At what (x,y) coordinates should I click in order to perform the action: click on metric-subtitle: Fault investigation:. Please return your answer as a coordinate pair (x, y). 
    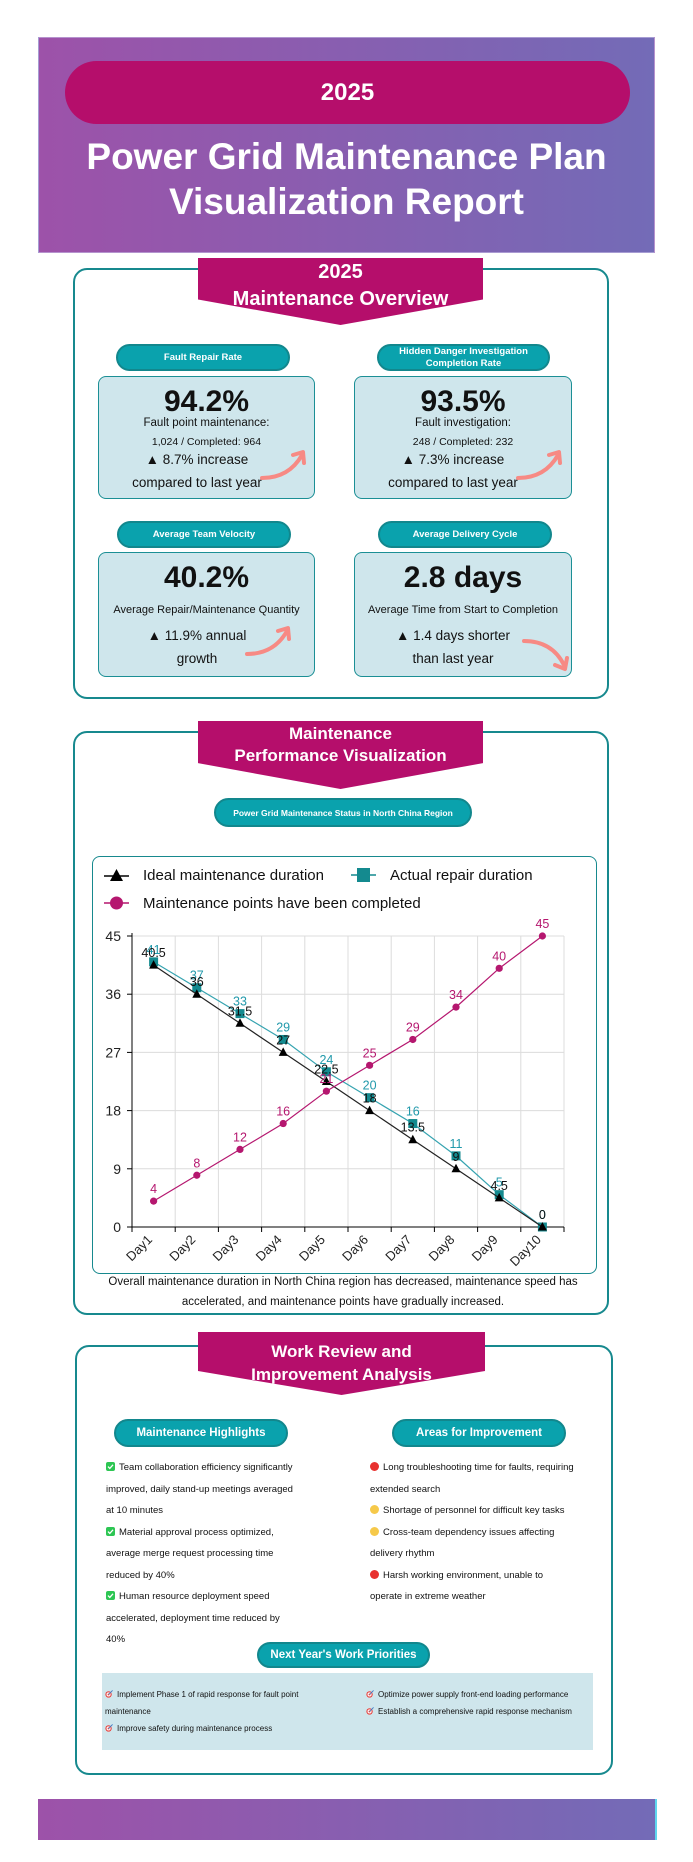
    Looking at the image, I should click on (463, 423).